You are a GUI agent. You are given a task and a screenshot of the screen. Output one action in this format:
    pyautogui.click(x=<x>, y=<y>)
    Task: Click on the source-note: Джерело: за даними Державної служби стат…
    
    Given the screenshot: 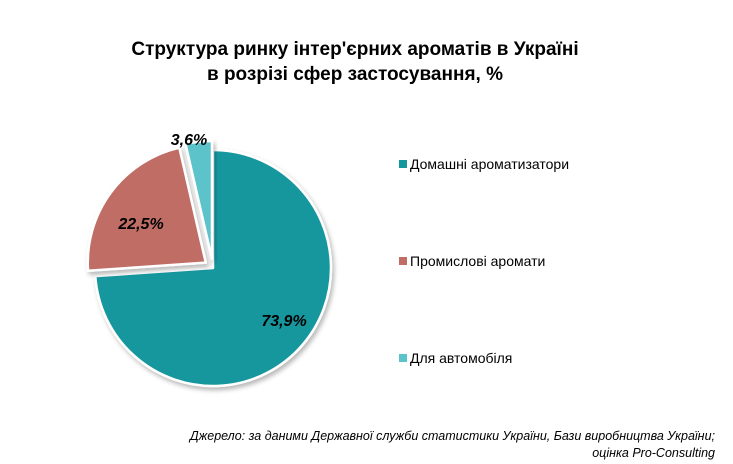 What is the action you would take?
    pyautogui.click(x=452, y=445)
    